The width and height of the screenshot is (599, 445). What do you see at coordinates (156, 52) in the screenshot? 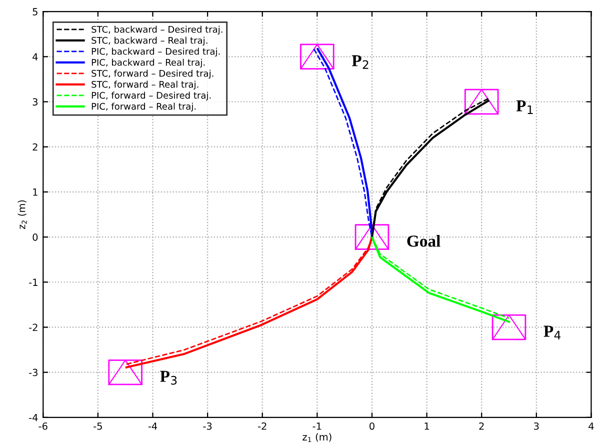
I see `legend-label: PIC, backward – Desired traj.` at bounding box center [156, 52].